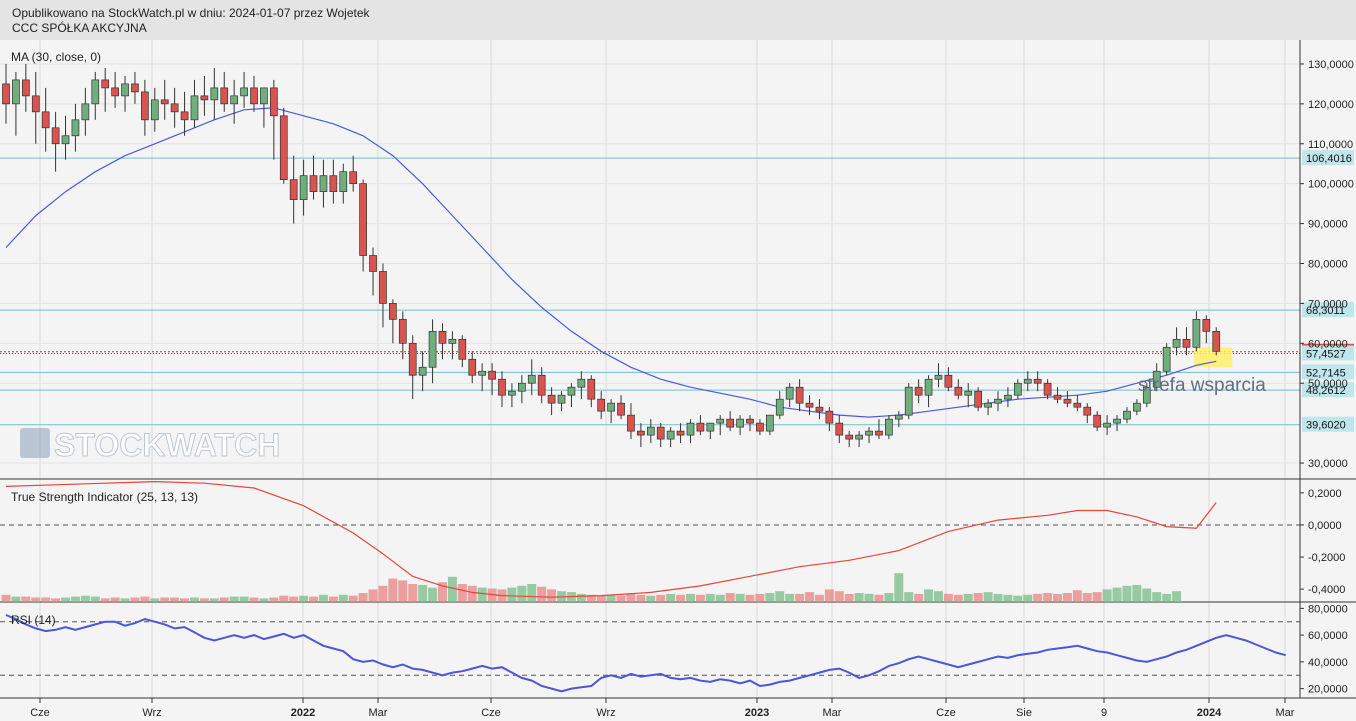  I want to click on watermark-text: STOCKWATCH, so click(167, 445).